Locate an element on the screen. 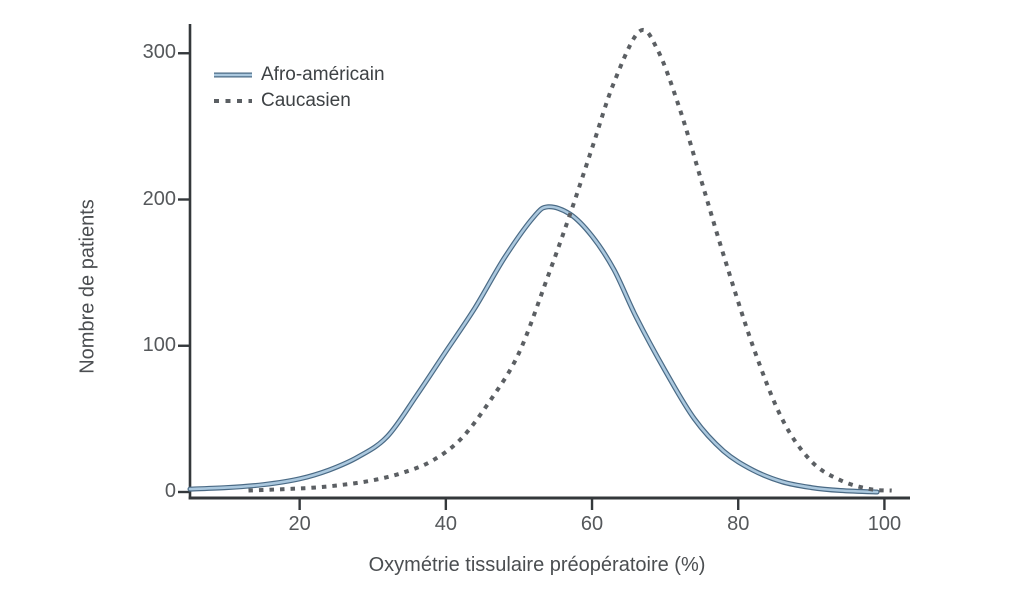 The height and width of the screenshot is (608, 1024). y-tick-label: 200 is located at coordinates (159, 198).